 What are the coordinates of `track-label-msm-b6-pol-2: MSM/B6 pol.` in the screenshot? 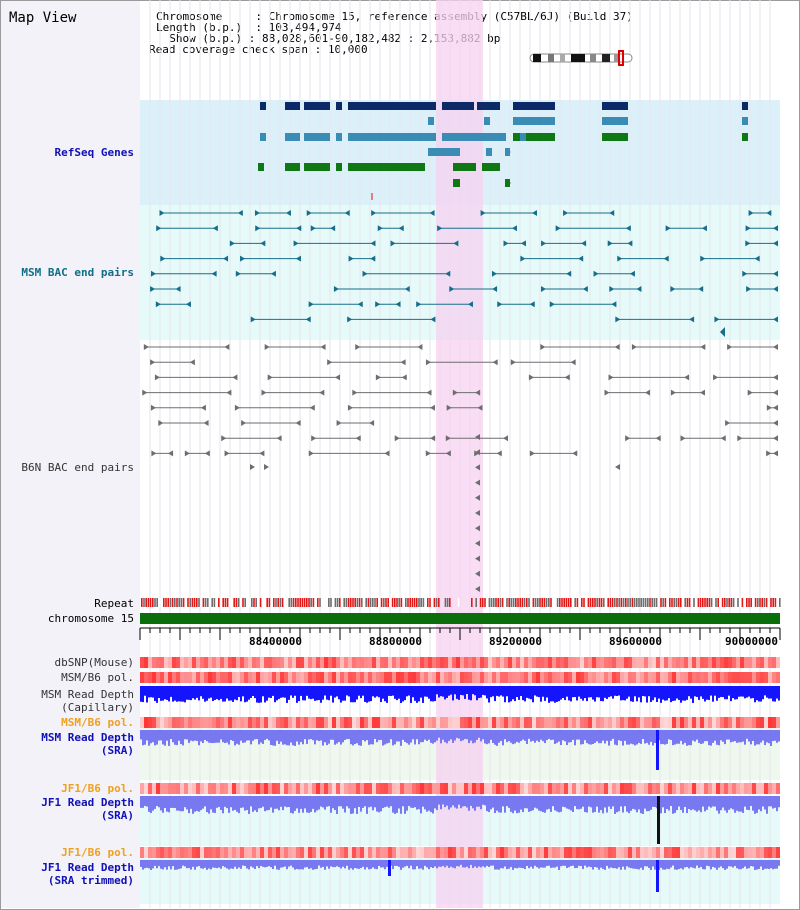 It's located at (97, 722).